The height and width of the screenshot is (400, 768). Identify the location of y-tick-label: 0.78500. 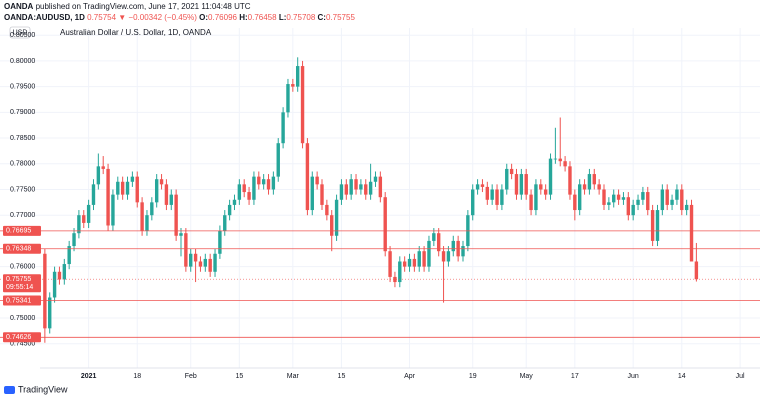
(22, 138).